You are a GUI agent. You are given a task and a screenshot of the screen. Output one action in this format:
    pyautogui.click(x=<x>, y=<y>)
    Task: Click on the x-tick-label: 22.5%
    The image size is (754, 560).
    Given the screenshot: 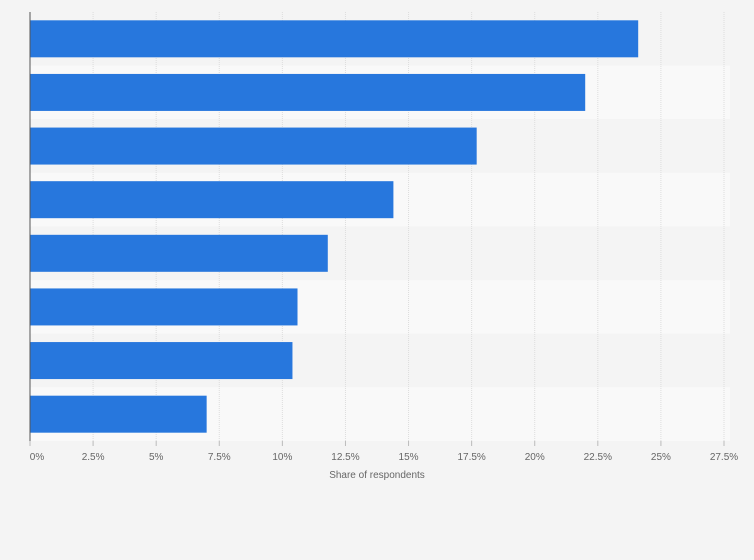 What is the action you would take?
    pyautogui.click(x=598, y=457)
    